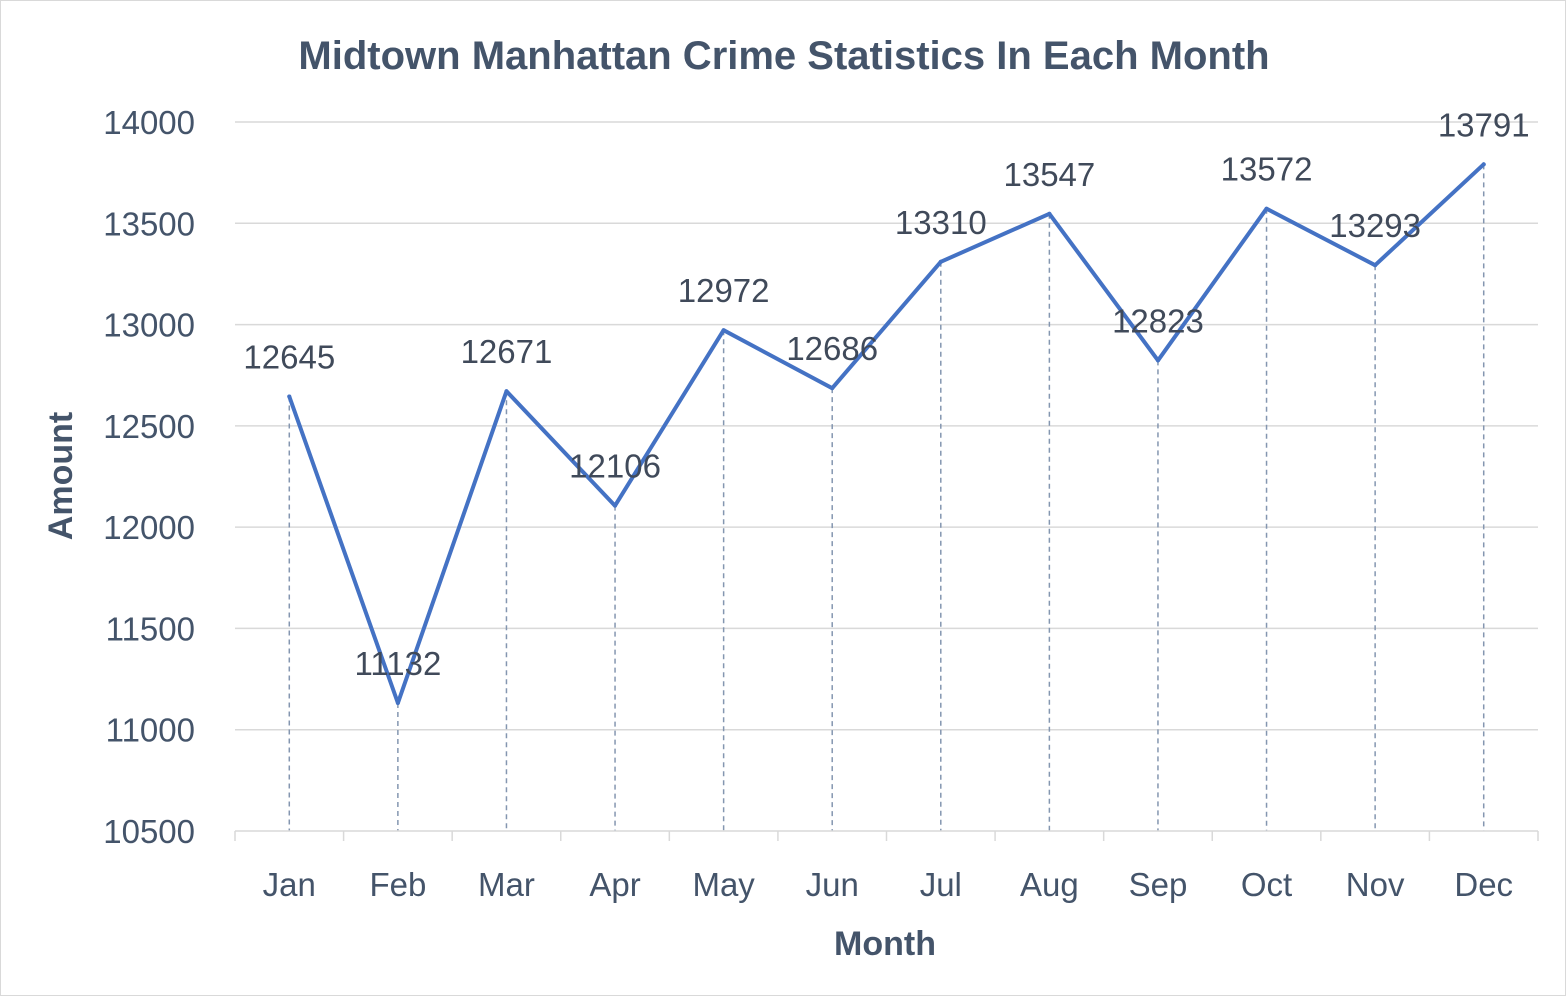  Describe the element at coordinates (941, 884) in the screenshot. I see `x-tick-label-jul: Jul` at that location.